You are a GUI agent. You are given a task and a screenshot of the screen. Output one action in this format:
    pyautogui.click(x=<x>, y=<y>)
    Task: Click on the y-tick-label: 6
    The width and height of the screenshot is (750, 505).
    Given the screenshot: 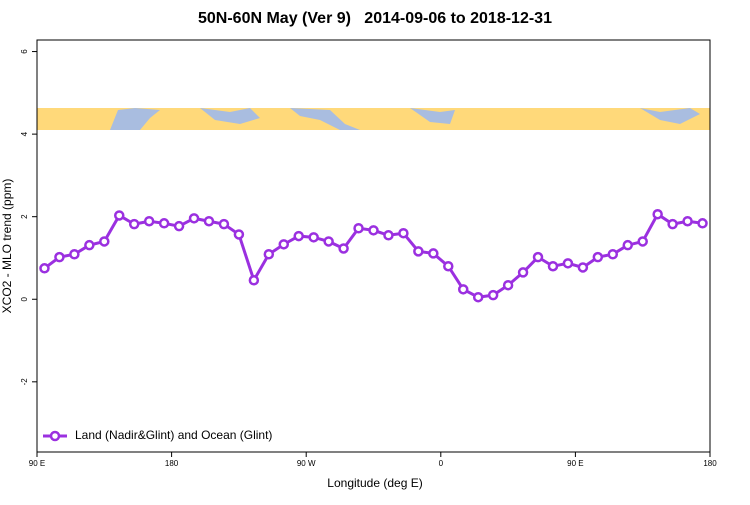 What is the action you would take?
    pyautogui.click(x=24, y=51)
    